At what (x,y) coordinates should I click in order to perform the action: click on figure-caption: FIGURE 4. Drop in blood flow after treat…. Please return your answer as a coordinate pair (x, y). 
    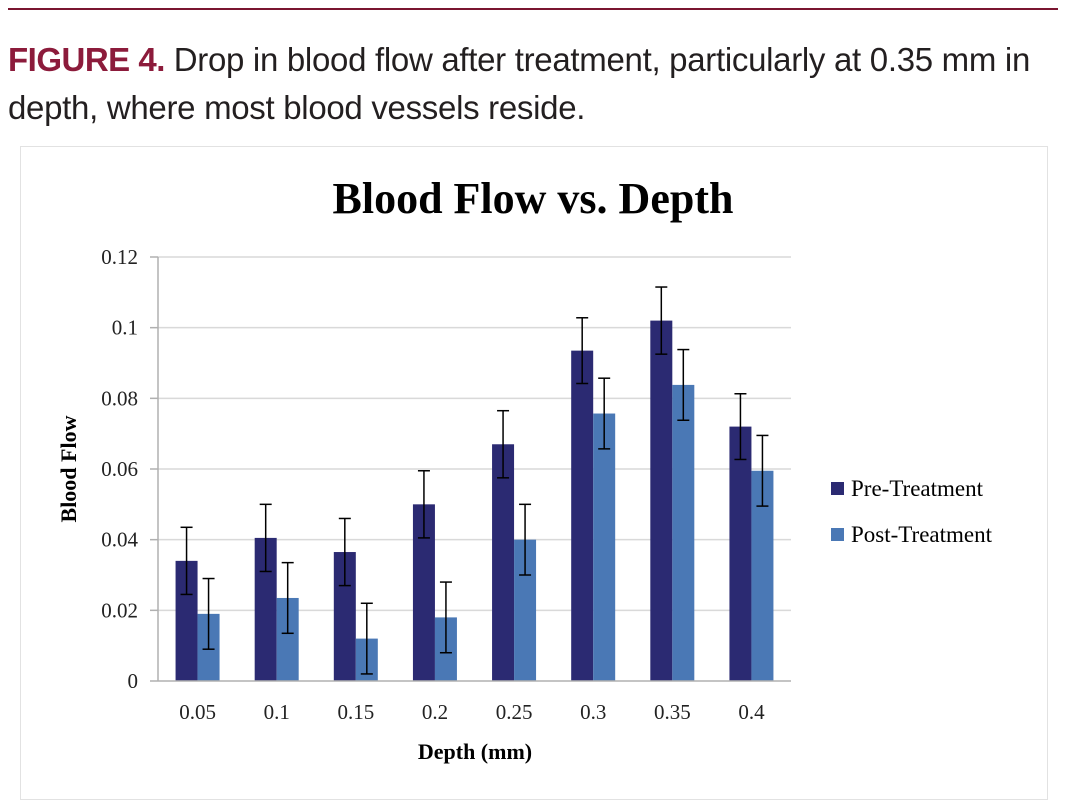
    Looking at the image, I should click on (538, 84).